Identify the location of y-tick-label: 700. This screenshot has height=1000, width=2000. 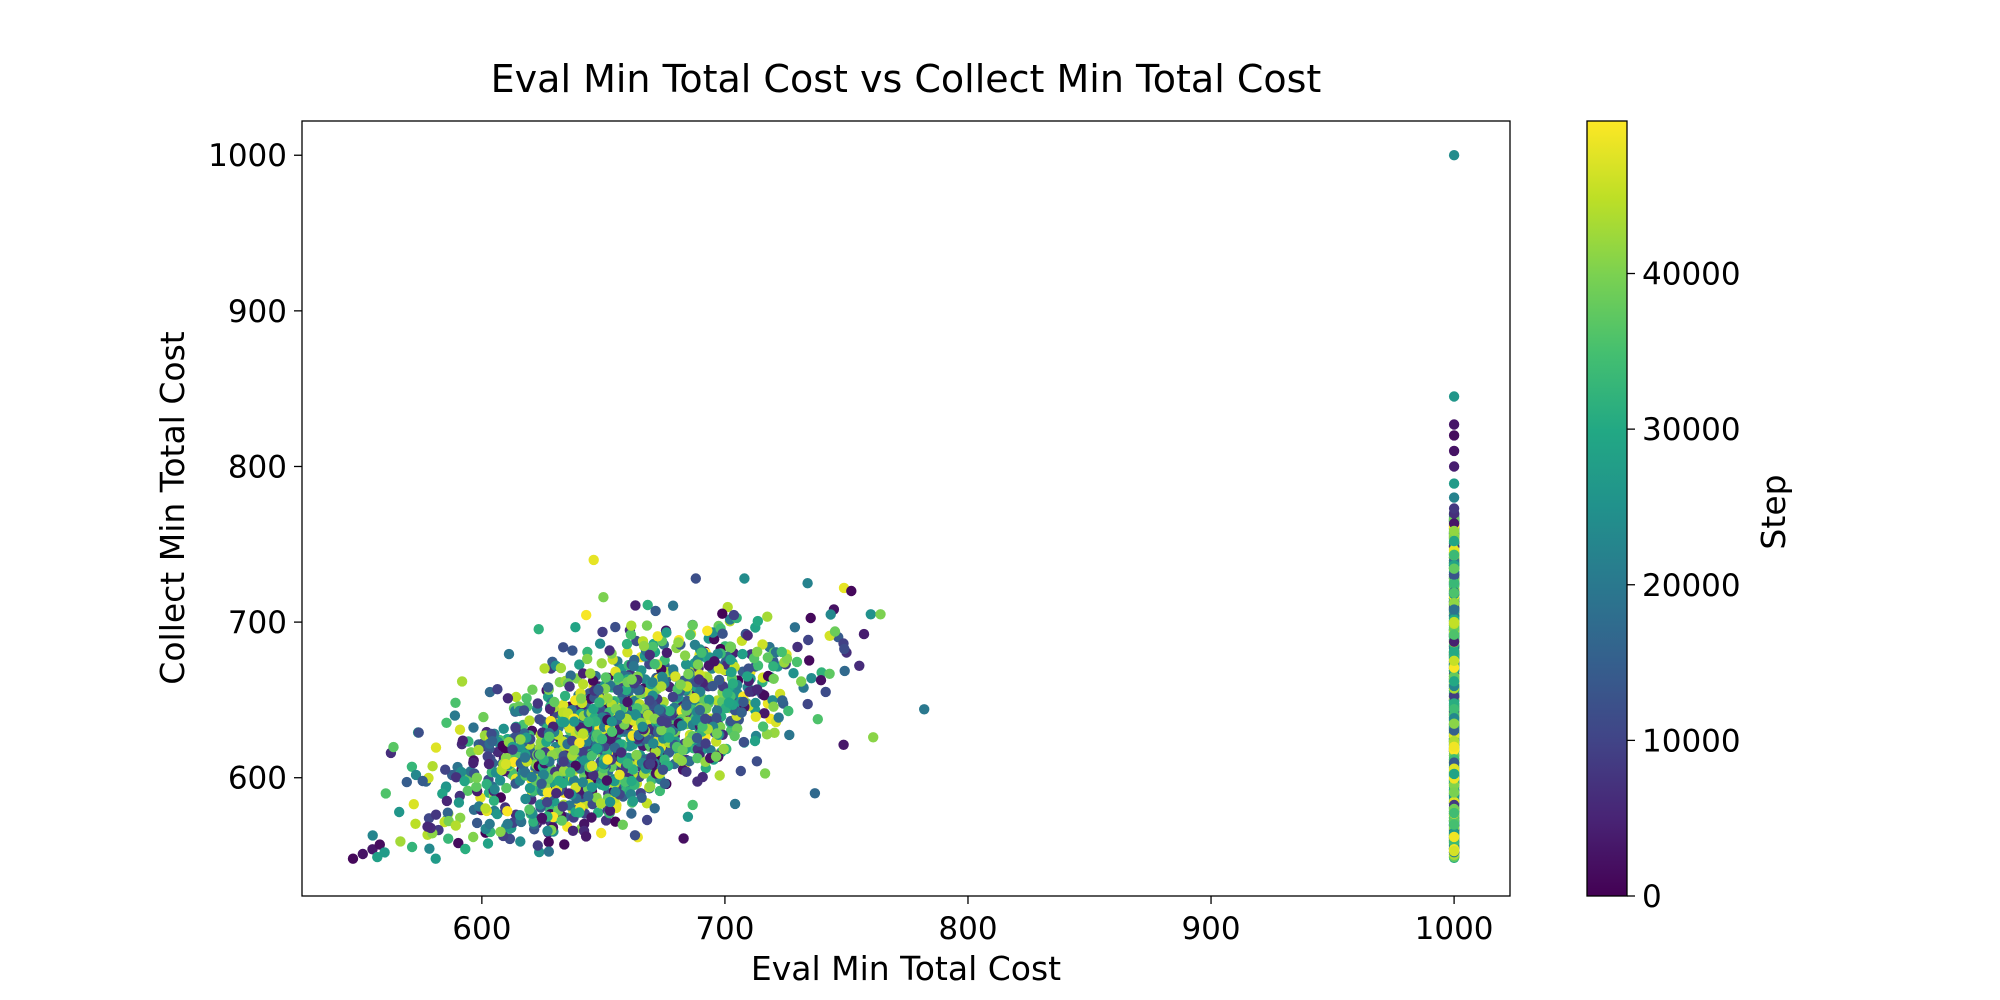
(257, 623).